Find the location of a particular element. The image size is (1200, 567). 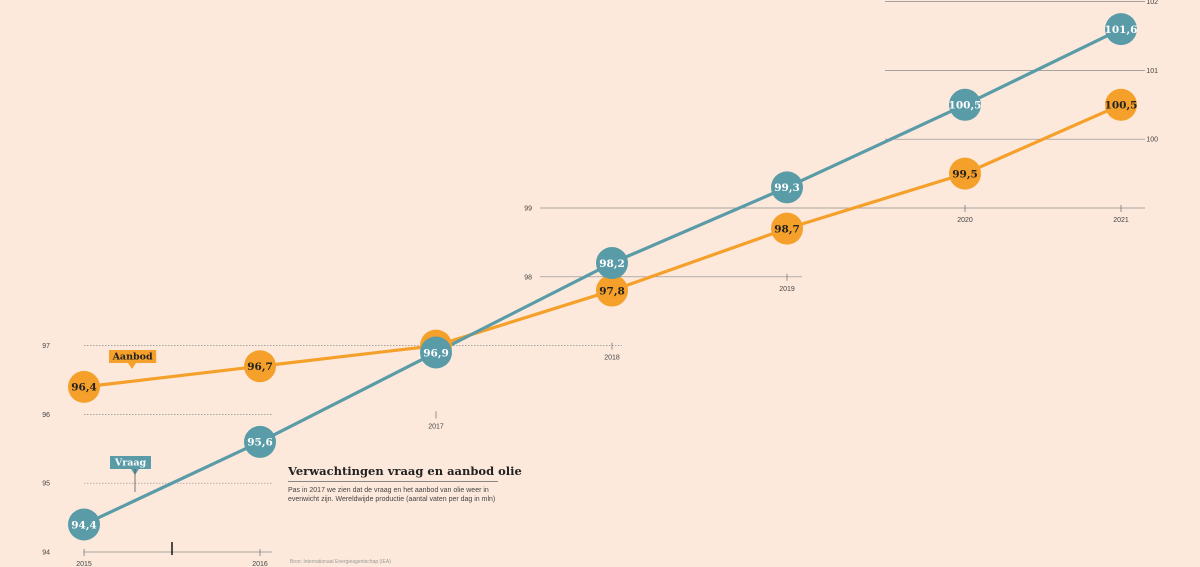

point-vraag-2017 is located at coordinates (436, 352).